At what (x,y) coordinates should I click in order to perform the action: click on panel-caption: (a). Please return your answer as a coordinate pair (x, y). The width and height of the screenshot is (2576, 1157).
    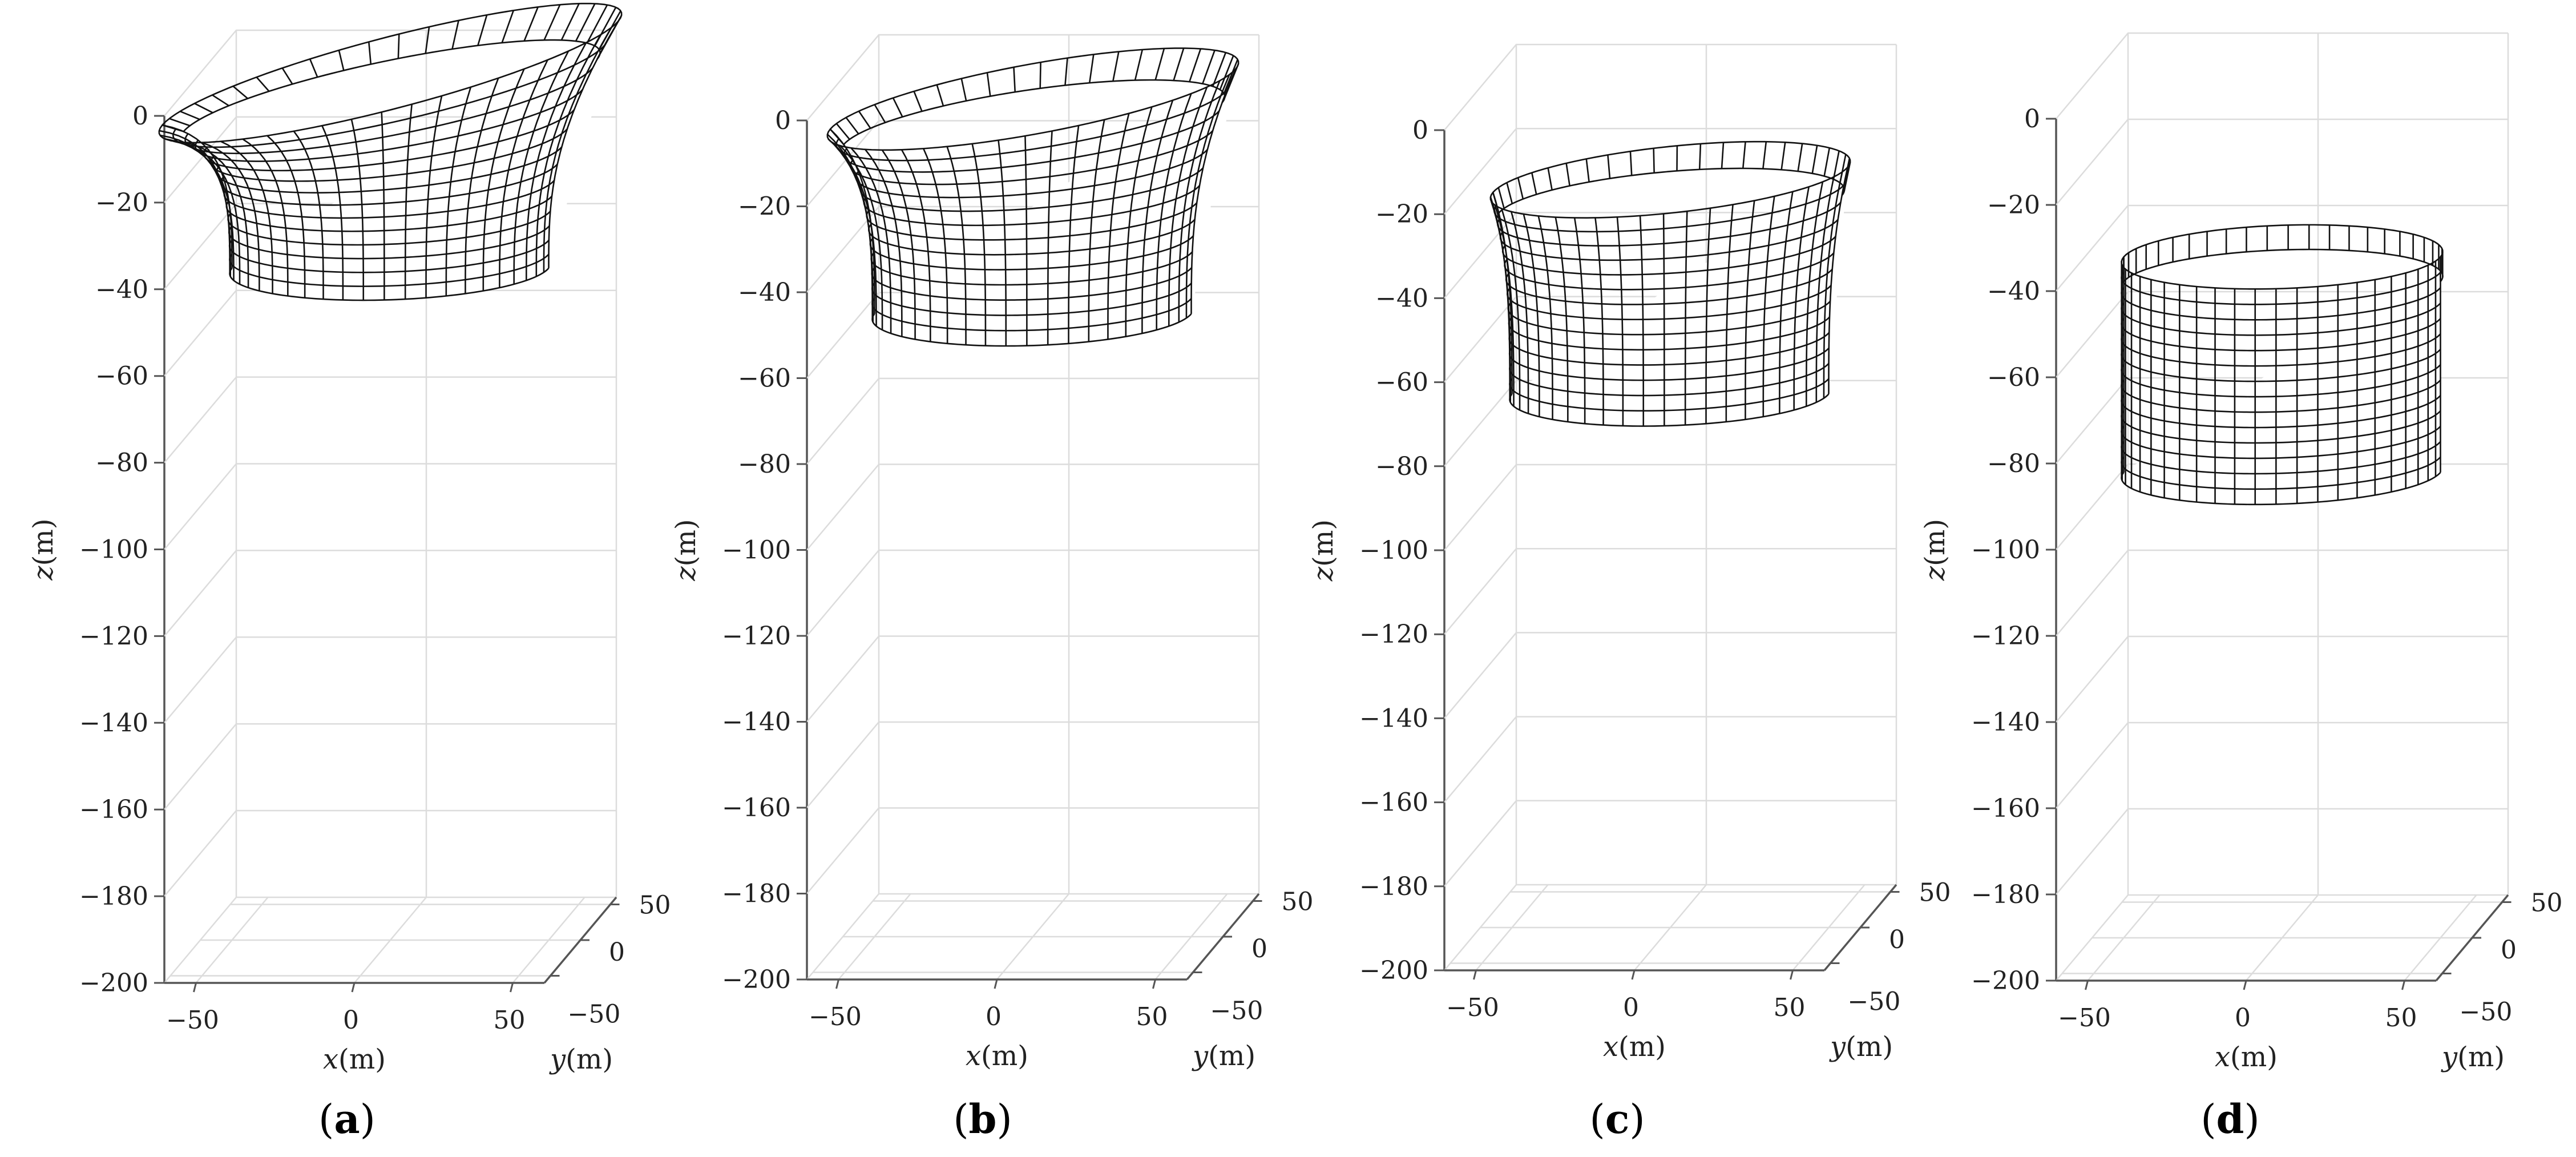
    Looking at the image, I should click on (347, 1119).